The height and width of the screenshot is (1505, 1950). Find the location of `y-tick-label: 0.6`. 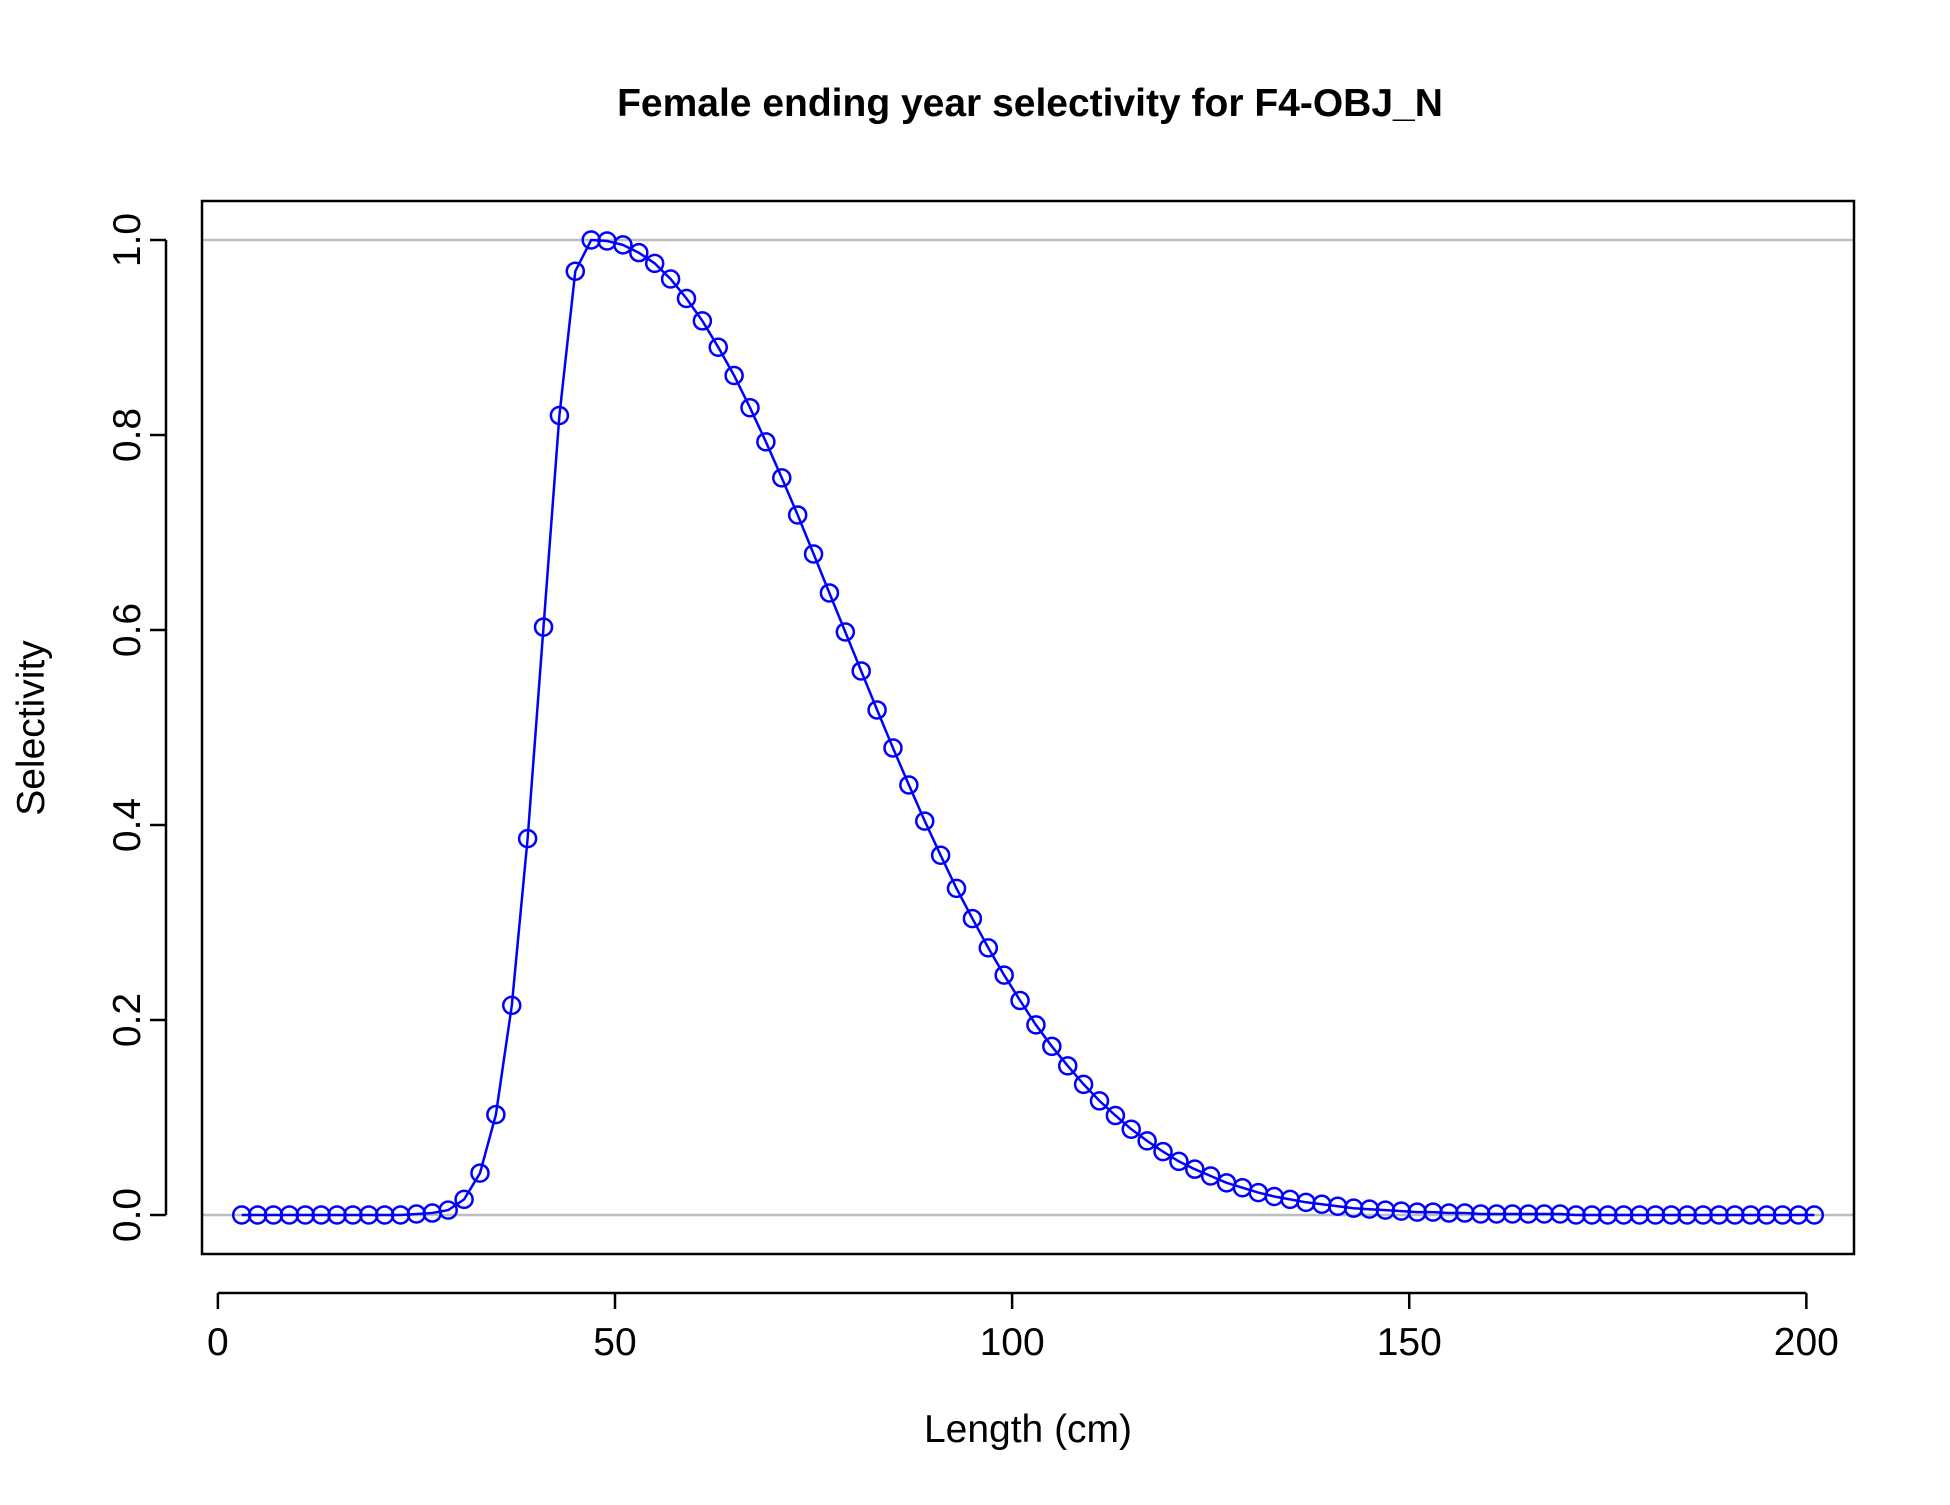

y-tick-label: 0.6 is located at coordinates (127, 630).